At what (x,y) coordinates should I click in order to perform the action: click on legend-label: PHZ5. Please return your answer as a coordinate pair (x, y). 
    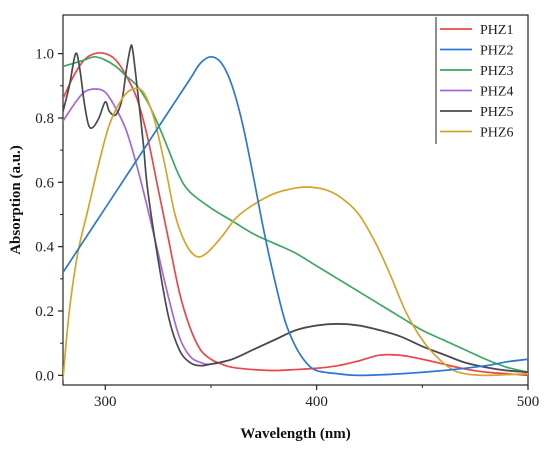
    Looking at the image, I should click on (496, 112).